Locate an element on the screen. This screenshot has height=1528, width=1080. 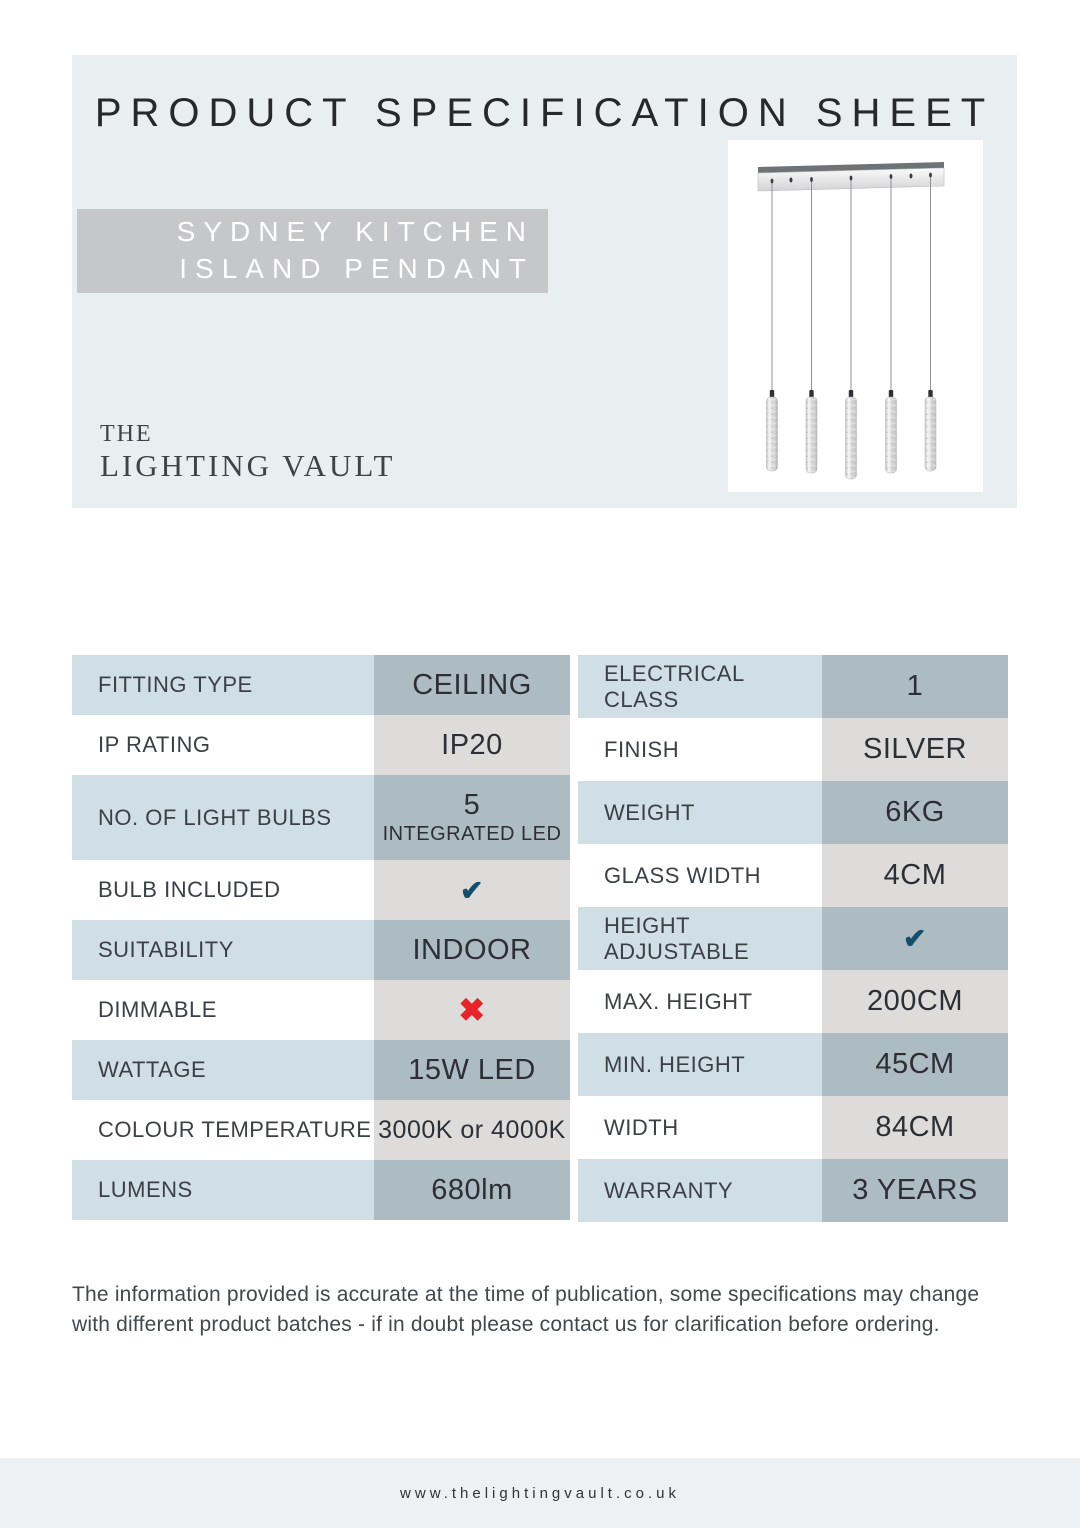
spec-row: ELECTRICAL CLASS 1 is located at coordinates (793, 686).